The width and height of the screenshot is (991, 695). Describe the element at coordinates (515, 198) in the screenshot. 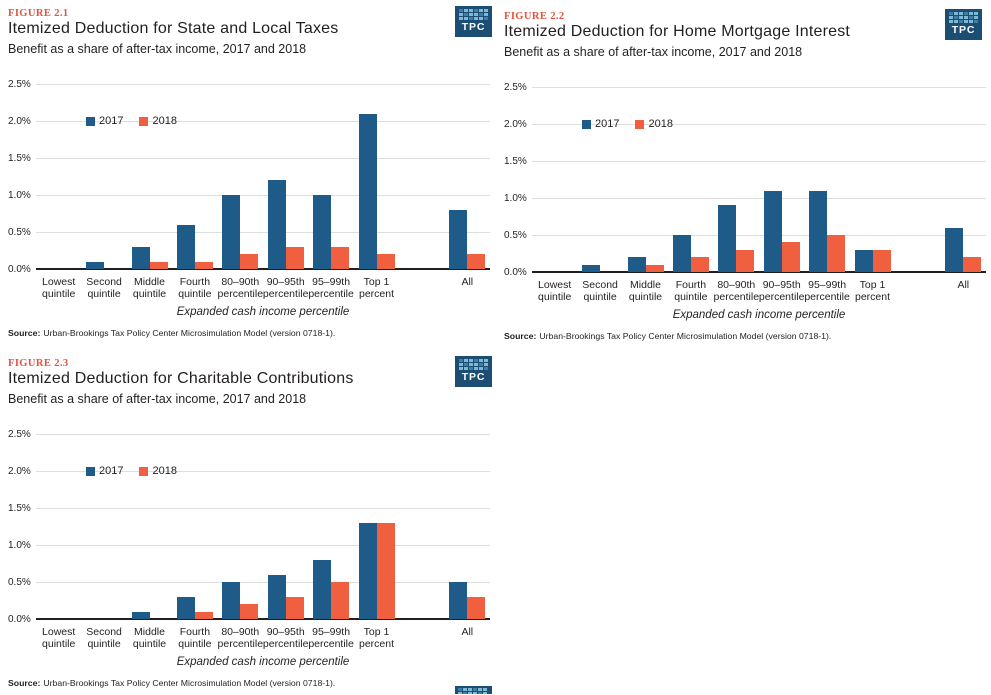

I see `y-axis-tick-label: 1.0%` at that location.